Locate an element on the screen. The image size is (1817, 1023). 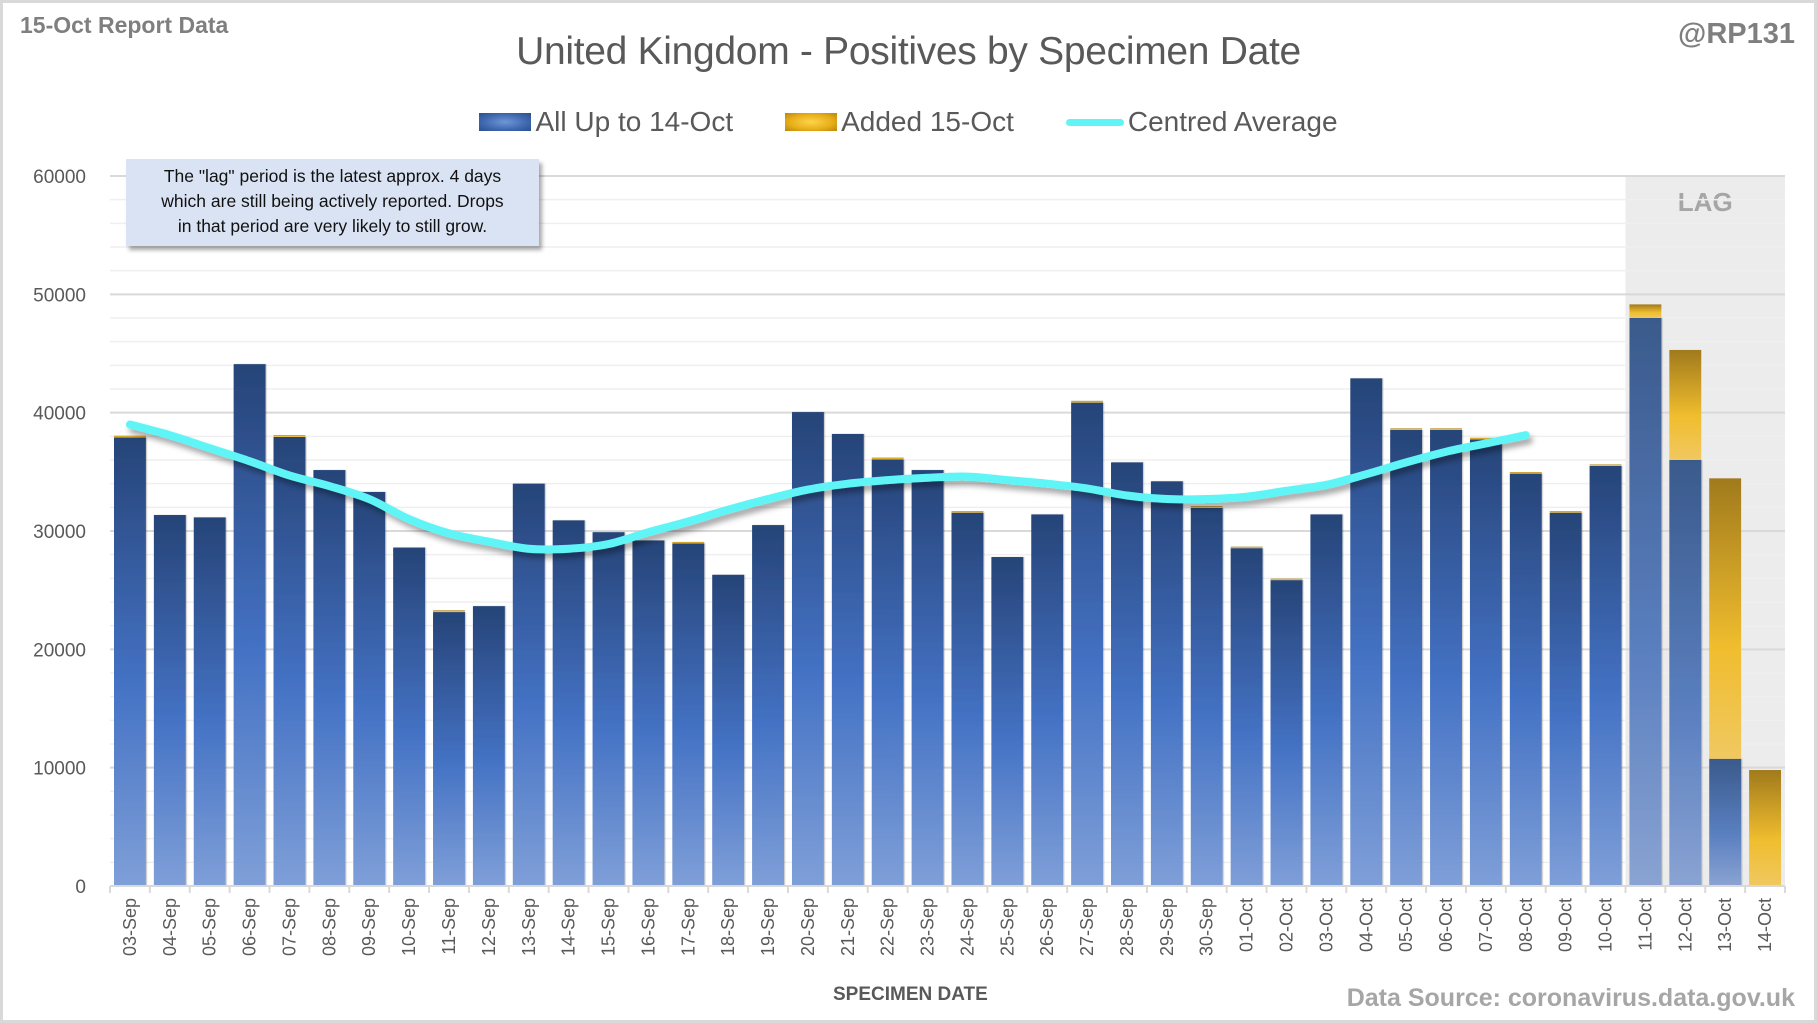
bar-added-02-Oct is located at coordinates (1286, 579).